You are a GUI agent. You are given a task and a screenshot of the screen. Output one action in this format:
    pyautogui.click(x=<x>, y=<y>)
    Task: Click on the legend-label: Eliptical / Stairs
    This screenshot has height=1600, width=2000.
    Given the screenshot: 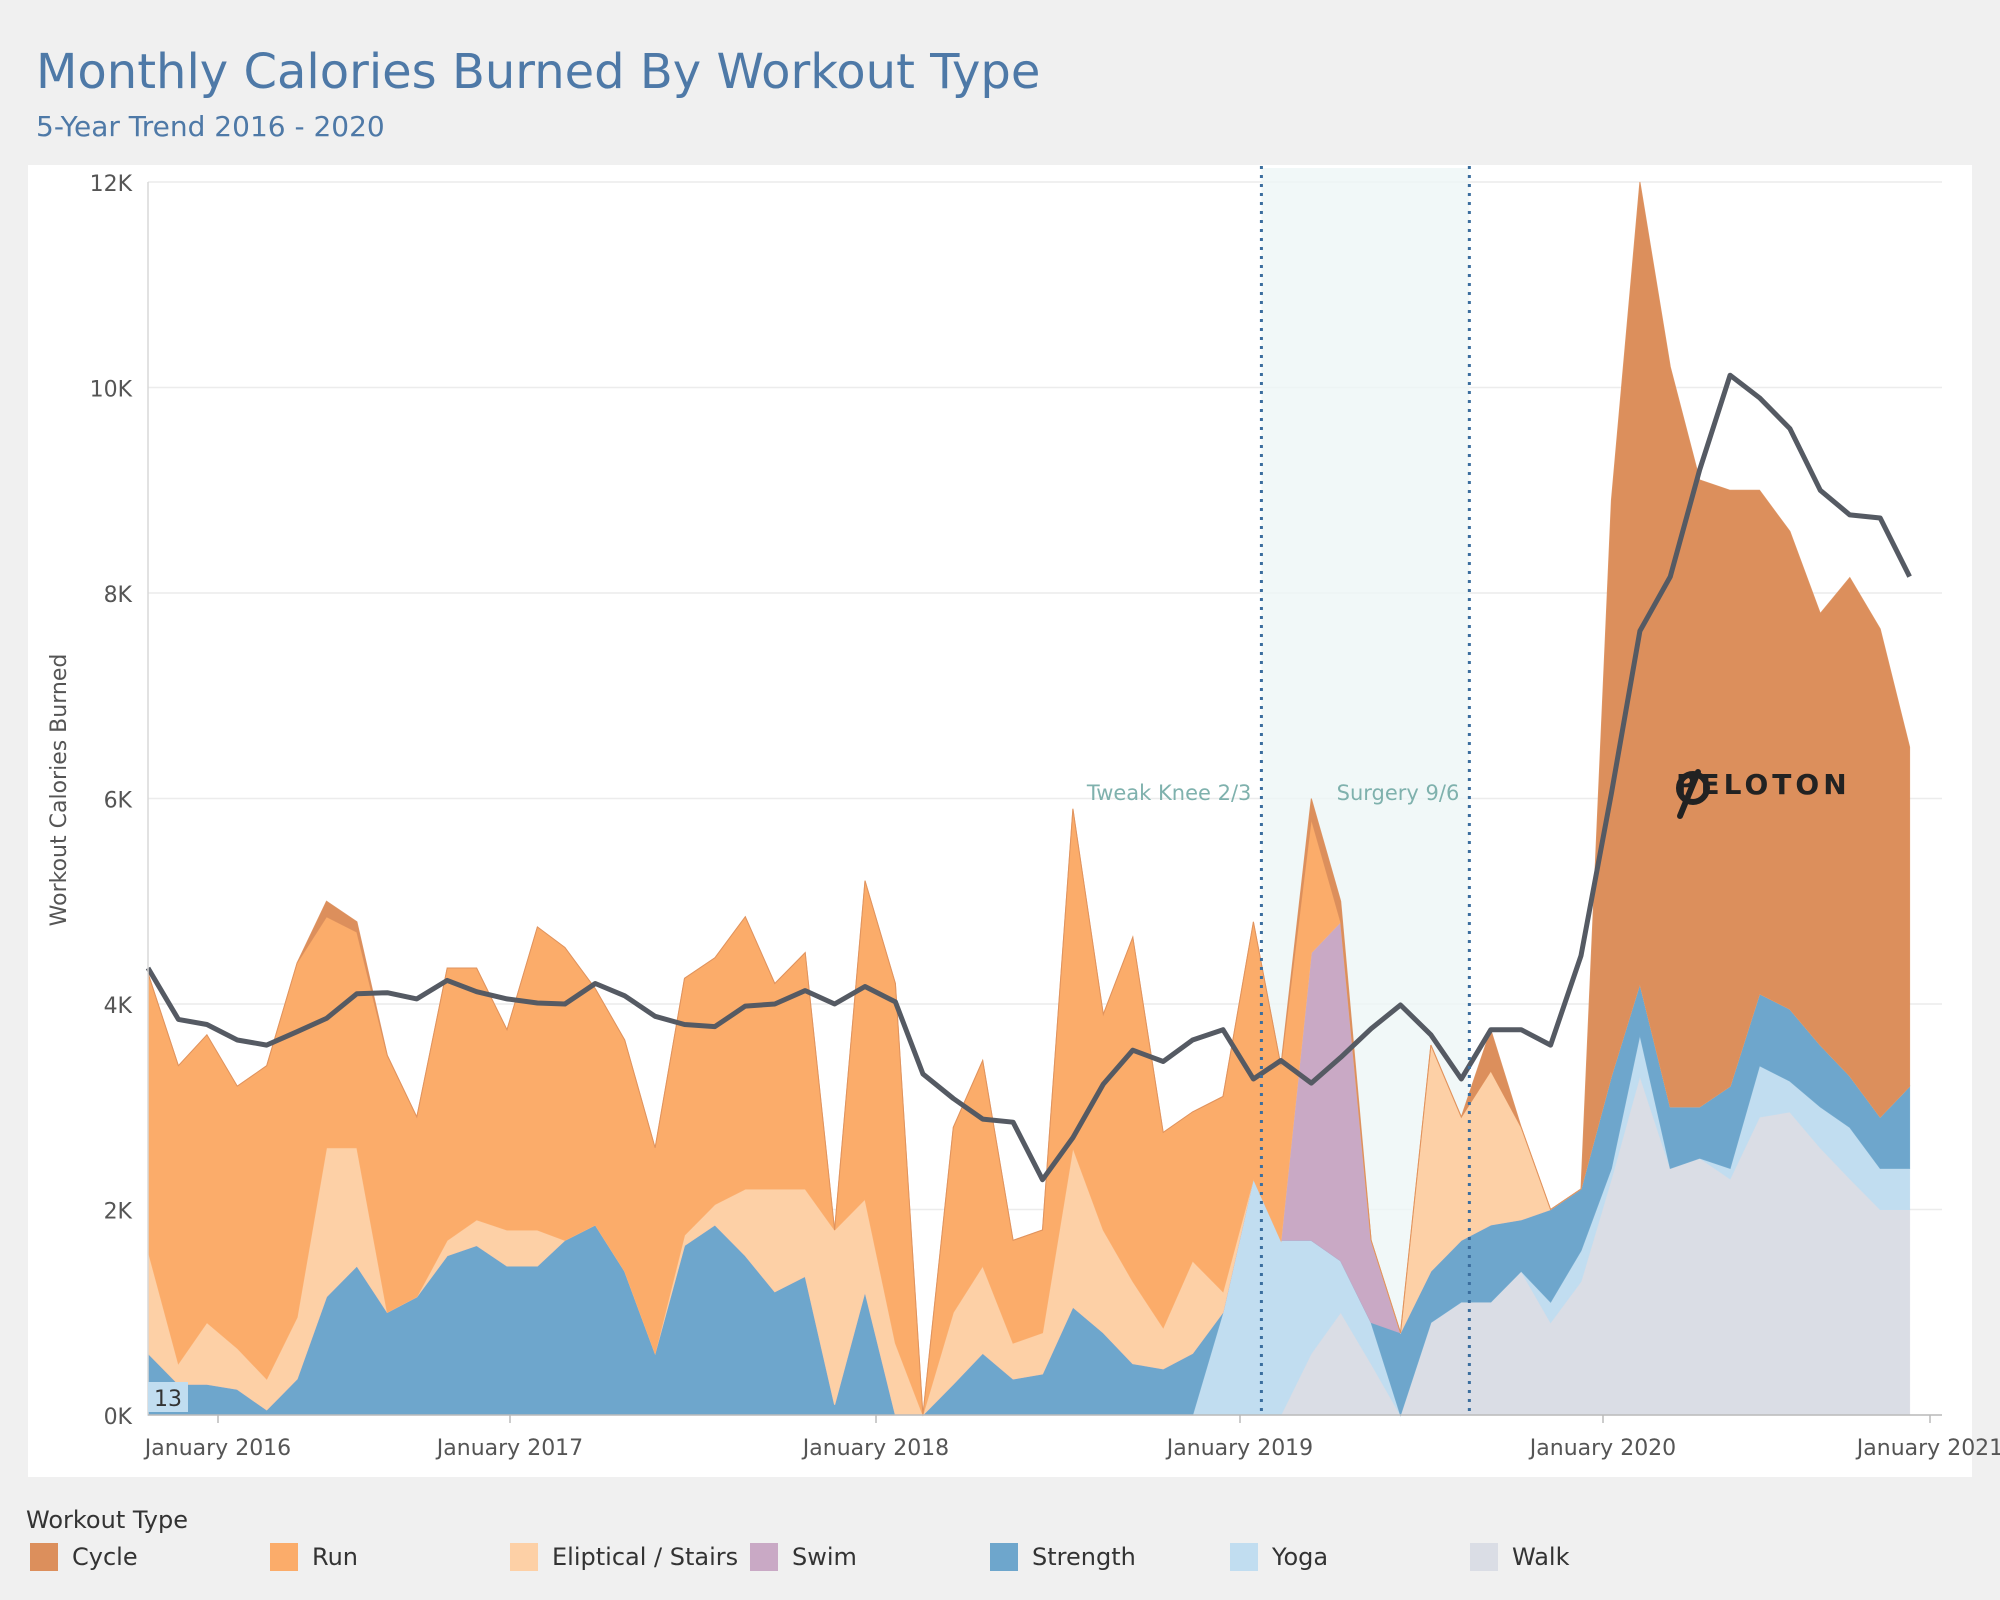 What is the action you would take?
    pyautogui.click(x=645, y=1557)
    